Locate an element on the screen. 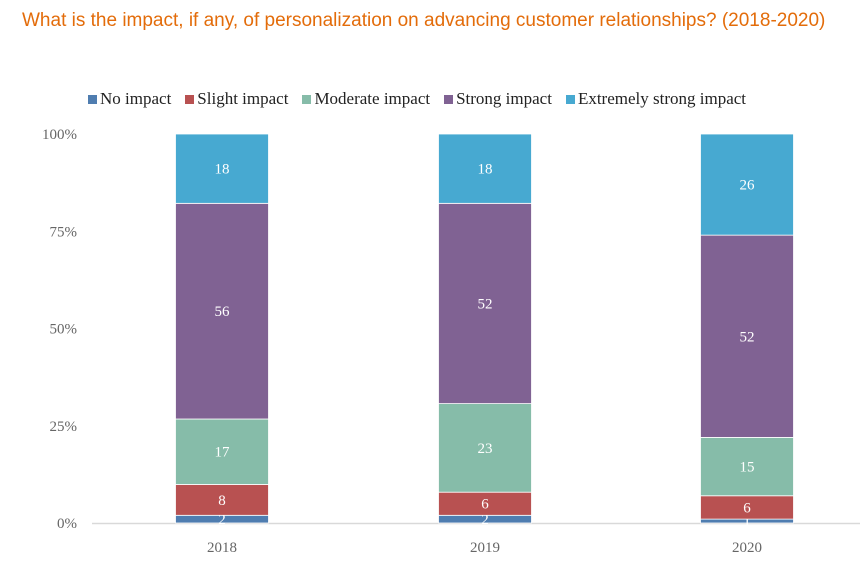 The image size is (863, 579). legend-item: Extremely strong impact is located at coordinates (656, 99).